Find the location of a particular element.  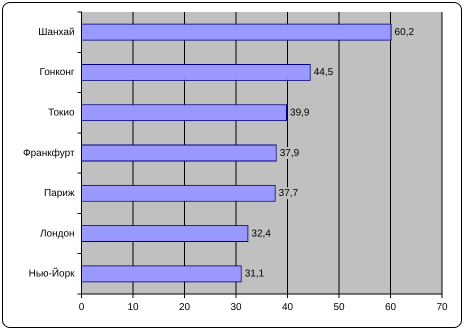

y-tick-label: Лондон is located at coordinates (57, 234).